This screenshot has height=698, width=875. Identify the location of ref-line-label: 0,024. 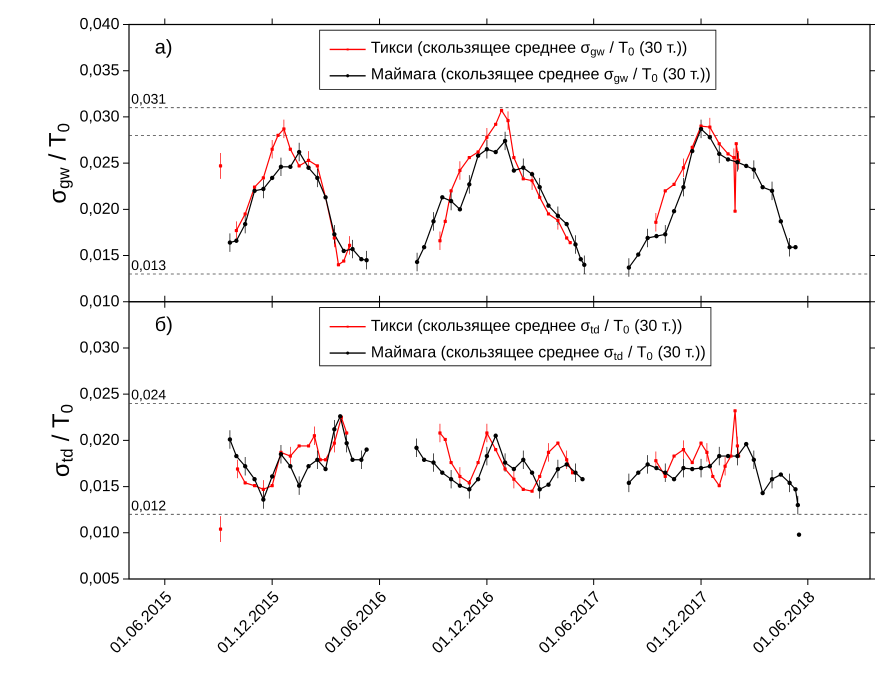
(149, 396).